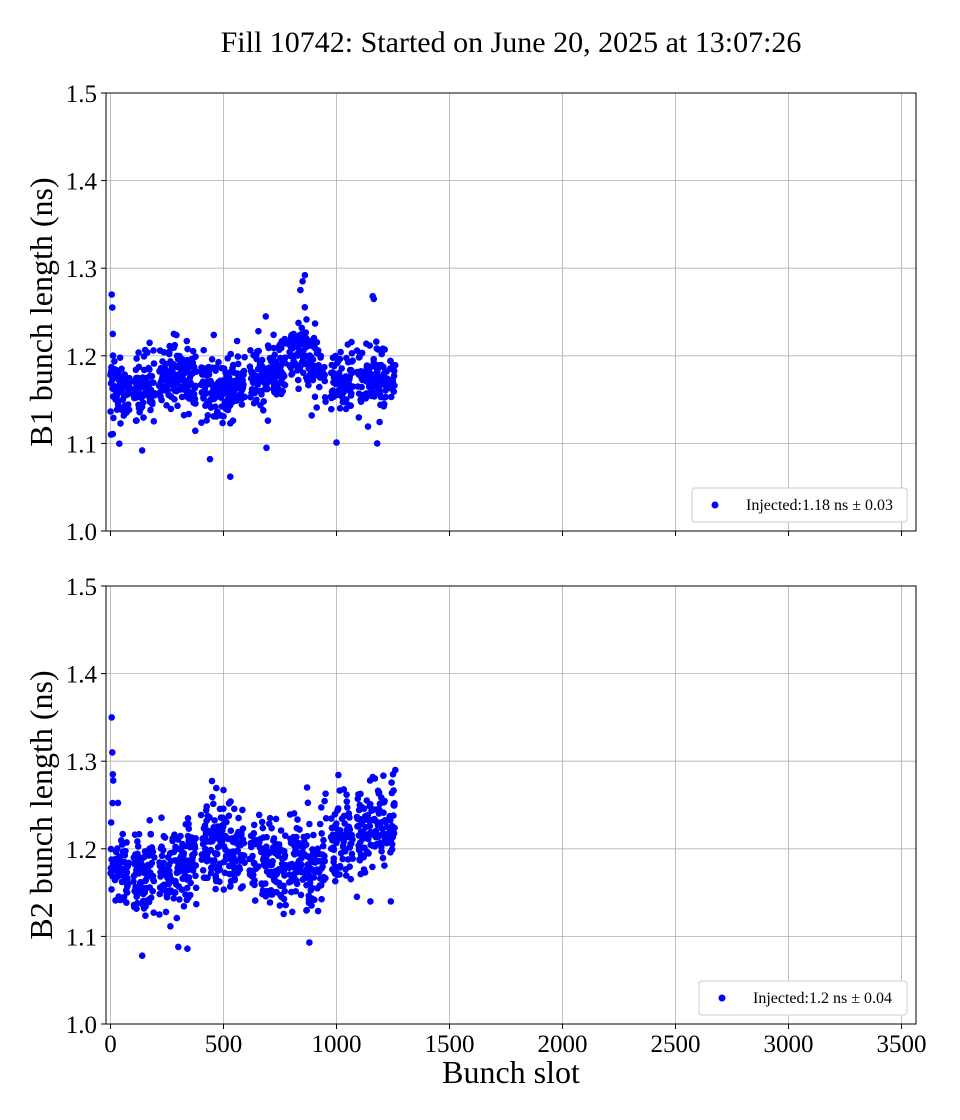  Describe the element at coordinates (799, 505) in the screenshot. I see `top-legend: Injected:1.18 ns ± 0.03` at that location.